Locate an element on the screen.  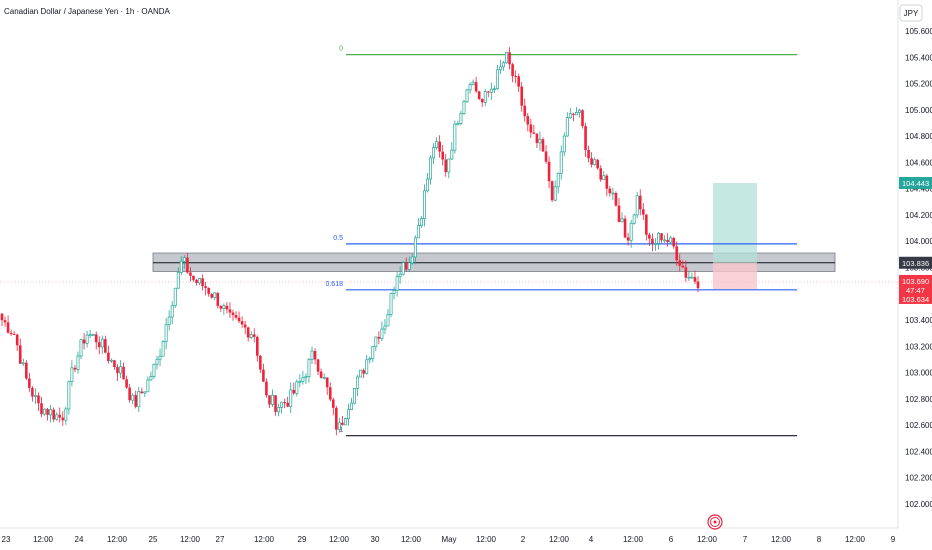
fib-level-label: 0 is located at coordinates (341, 49).